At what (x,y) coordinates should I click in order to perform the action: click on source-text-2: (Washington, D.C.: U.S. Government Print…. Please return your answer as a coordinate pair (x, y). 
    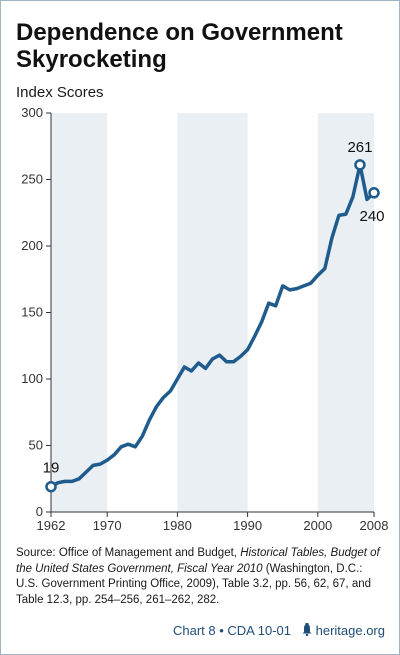
    Looking at the image, I should click on (194, 584).